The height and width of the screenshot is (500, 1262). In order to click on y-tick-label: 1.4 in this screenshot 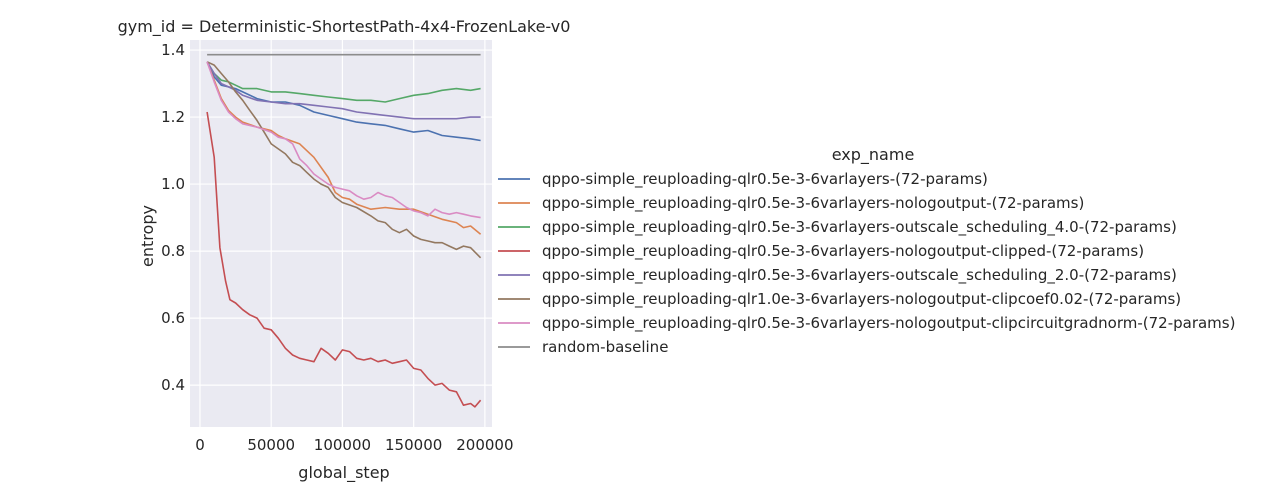, I will do `click(173, 50)`.